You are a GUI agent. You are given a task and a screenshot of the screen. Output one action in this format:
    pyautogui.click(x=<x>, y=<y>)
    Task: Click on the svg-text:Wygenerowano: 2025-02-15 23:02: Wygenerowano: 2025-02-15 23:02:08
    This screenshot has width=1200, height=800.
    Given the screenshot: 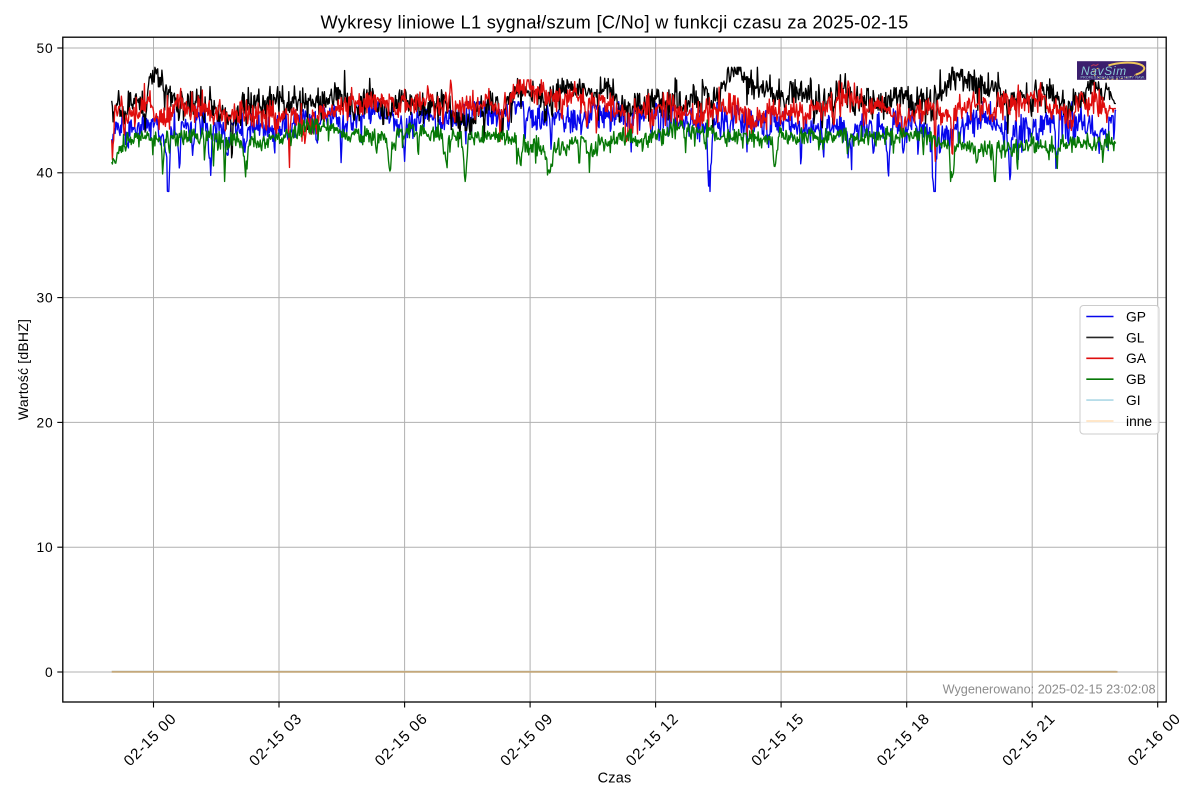 What is the action you would take?
    pyautogui.click(x=1049, y=690)
    